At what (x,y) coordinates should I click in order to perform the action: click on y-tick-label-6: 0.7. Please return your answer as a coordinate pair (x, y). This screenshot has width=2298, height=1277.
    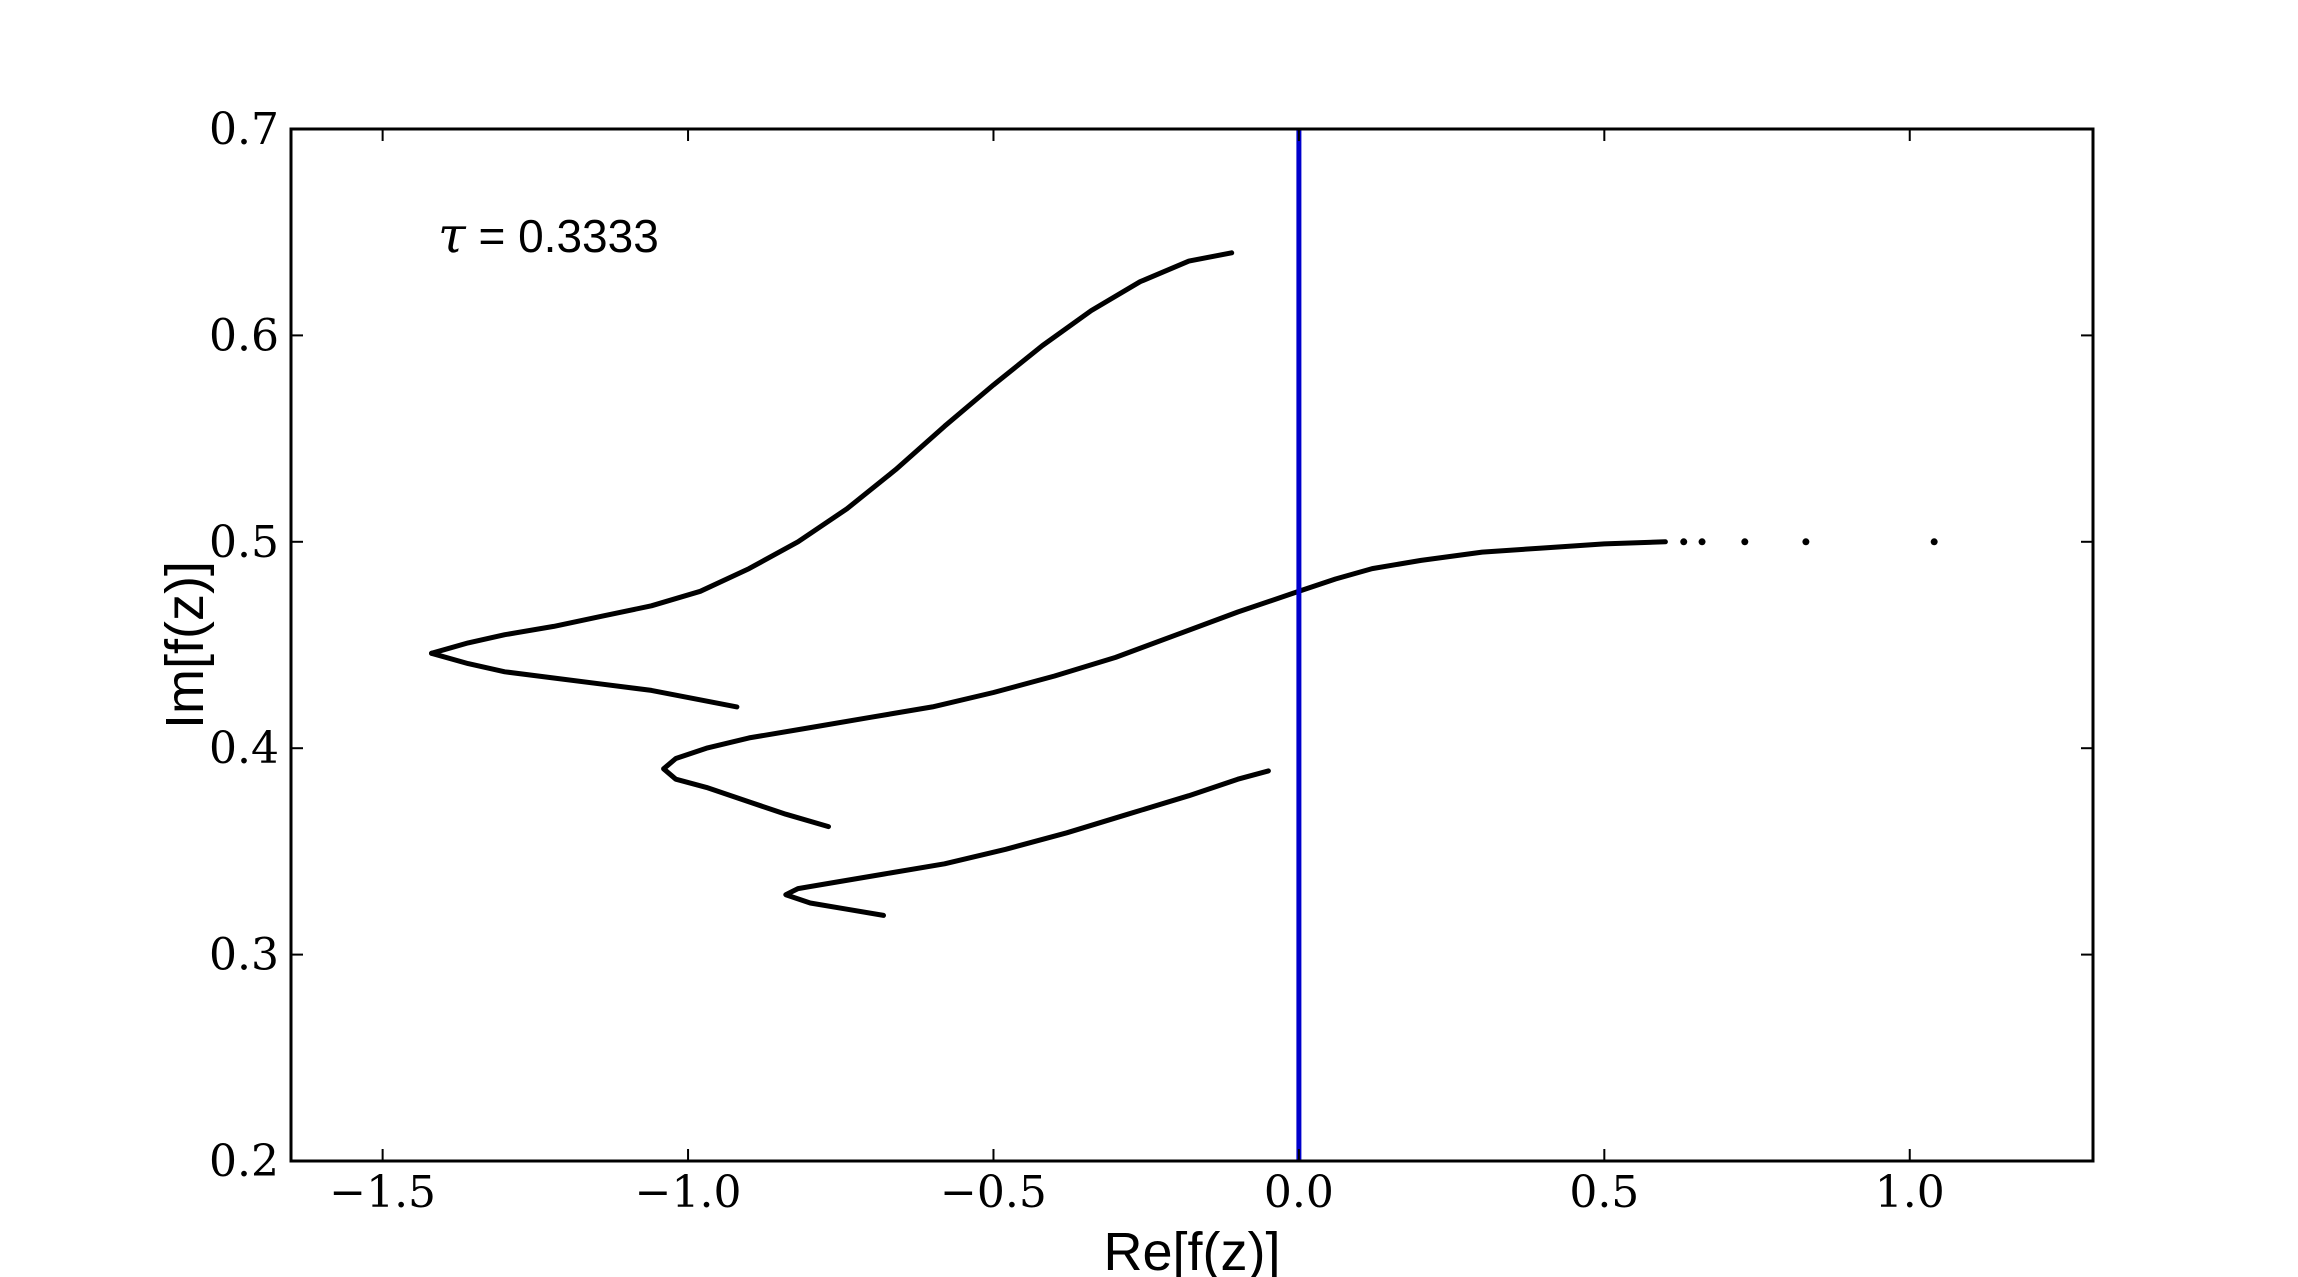
    Looking at the image, I should click on (244, 129).